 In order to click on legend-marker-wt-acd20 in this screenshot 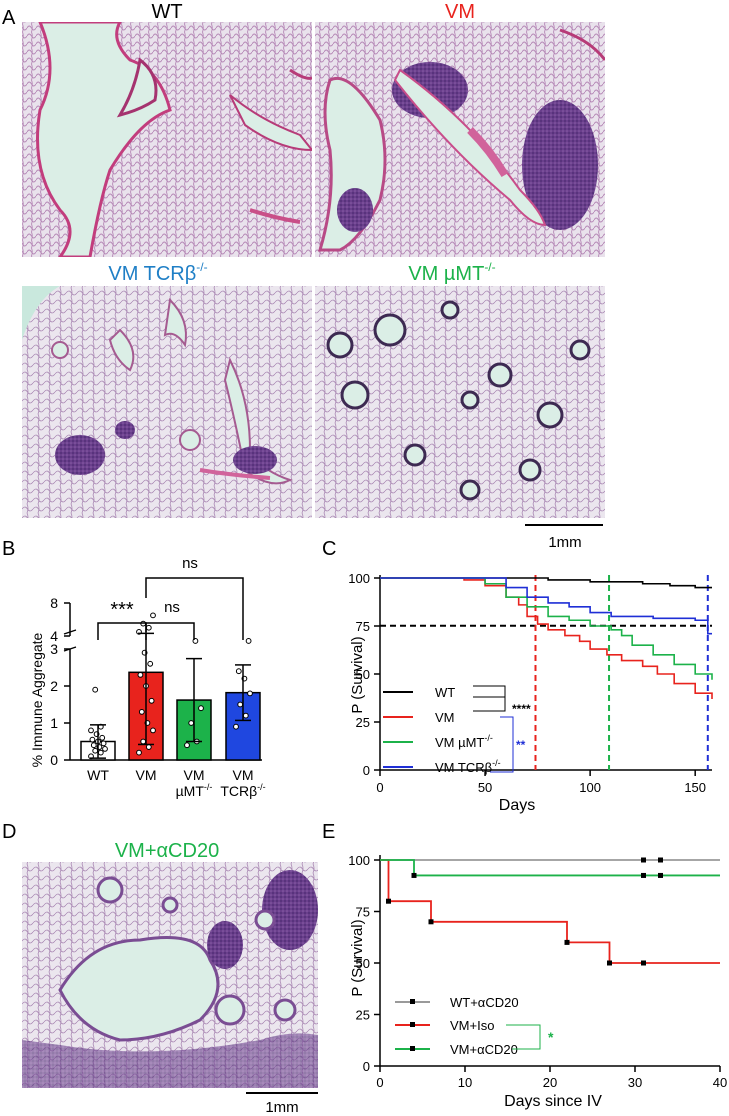, I will do `click(412, 1001)`.